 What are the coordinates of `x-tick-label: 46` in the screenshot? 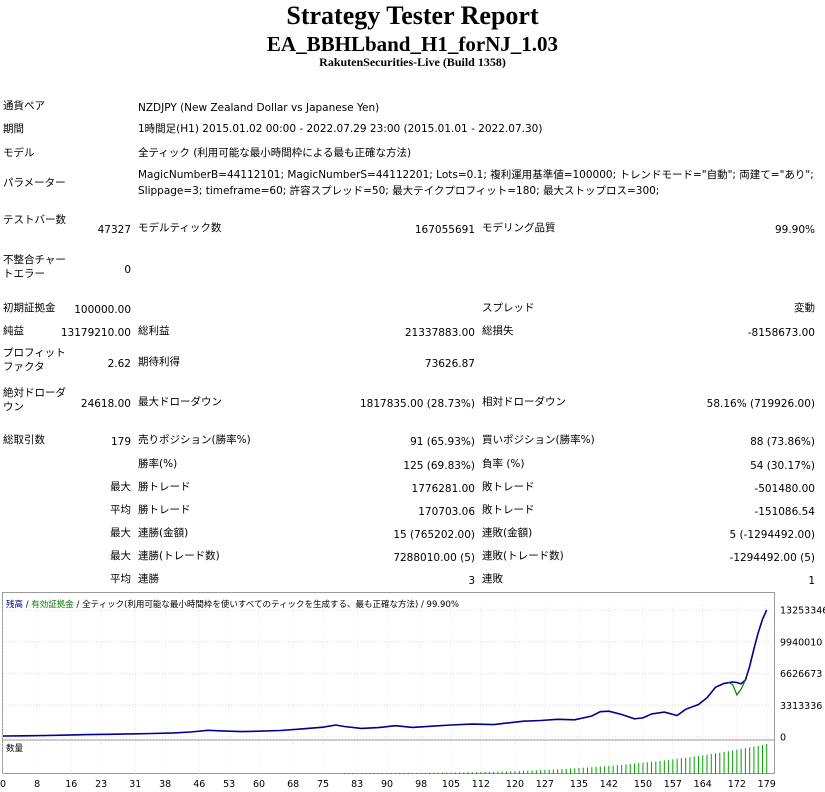 It's located at (199, 784).